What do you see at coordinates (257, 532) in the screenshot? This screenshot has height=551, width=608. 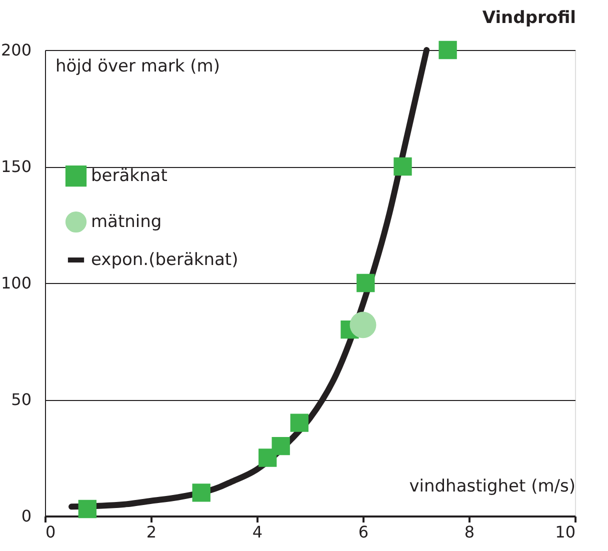 I see `x-tick-label: 4` at bounding box center [257, 532].